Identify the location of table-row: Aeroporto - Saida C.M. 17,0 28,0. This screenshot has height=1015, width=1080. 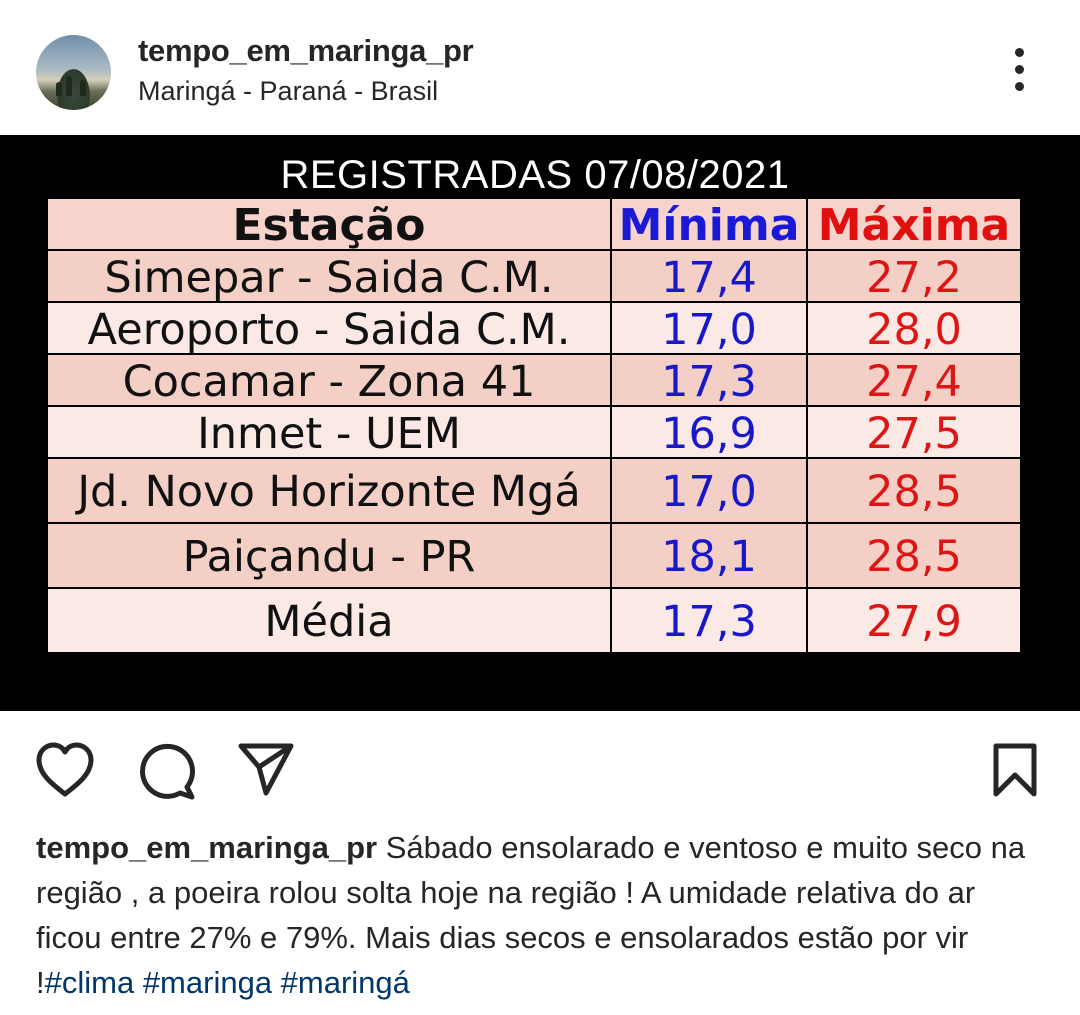
(534, 328).